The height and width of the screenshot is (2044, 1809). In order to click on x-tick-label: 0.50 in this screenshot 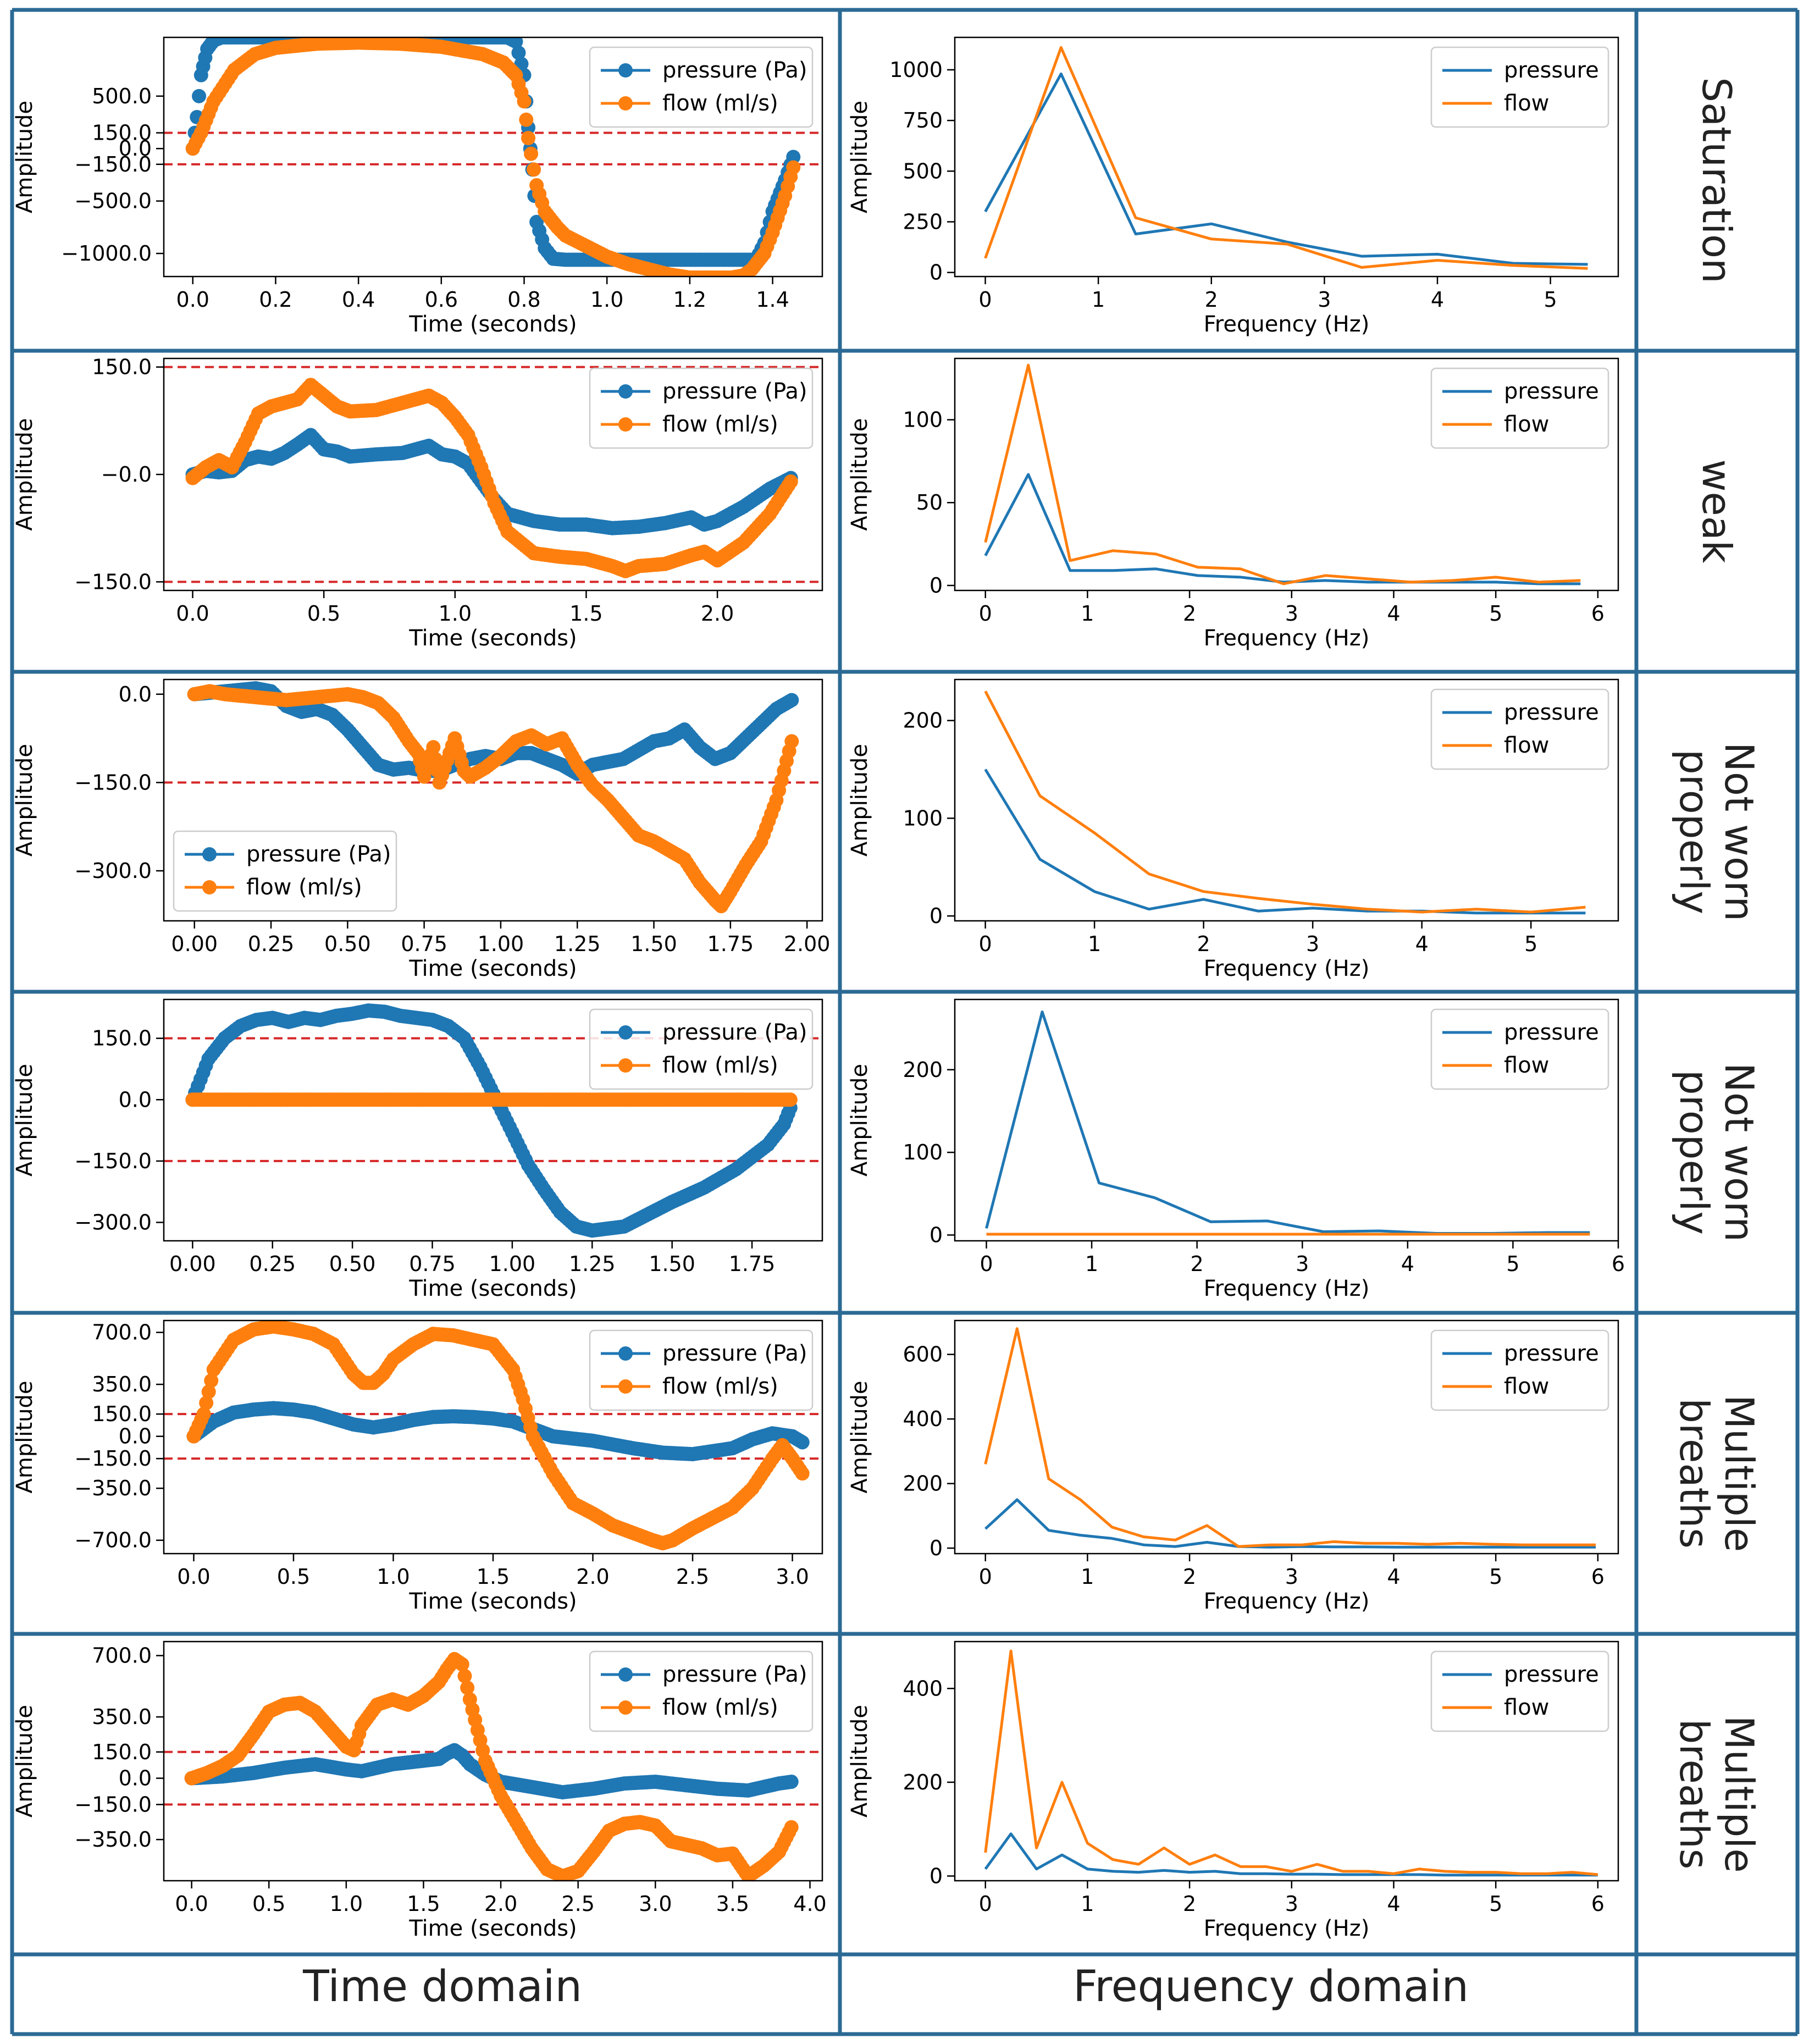, I will do `click(352, 1264)`.